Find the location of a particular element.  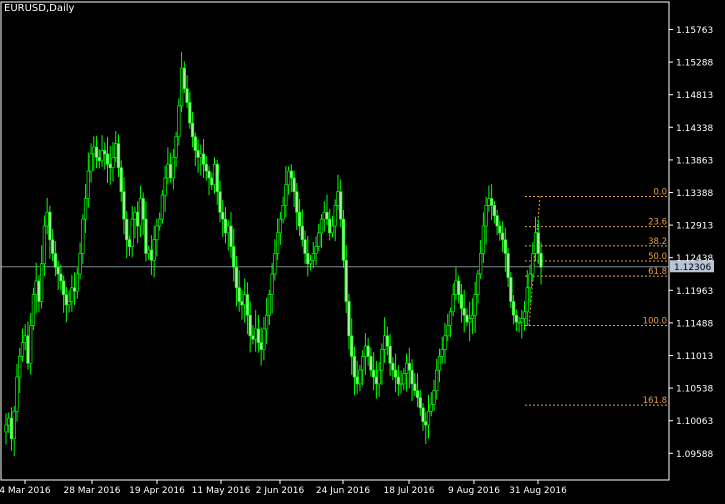

price-axis-label: 1.15288 is located at coordinates (694, 64).